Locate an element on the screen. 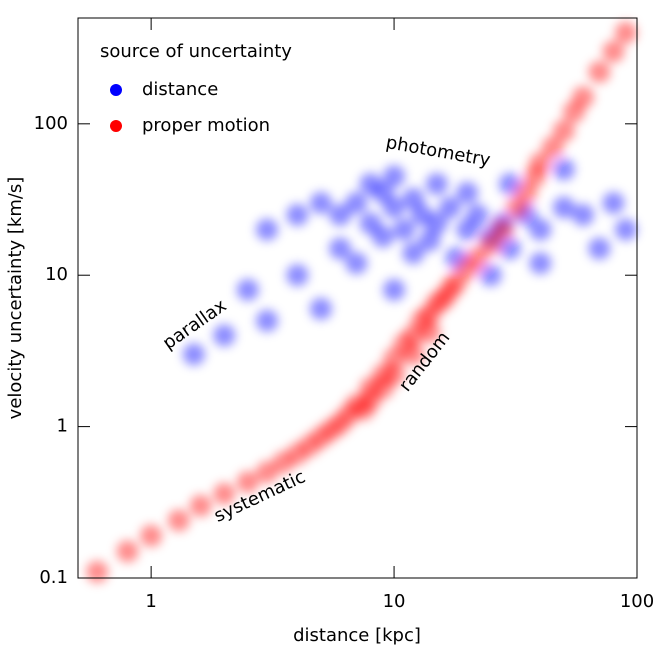 The width and height of the screenshot is (660, 664). legend-label: proper motion is located at coordinates (206, 125).